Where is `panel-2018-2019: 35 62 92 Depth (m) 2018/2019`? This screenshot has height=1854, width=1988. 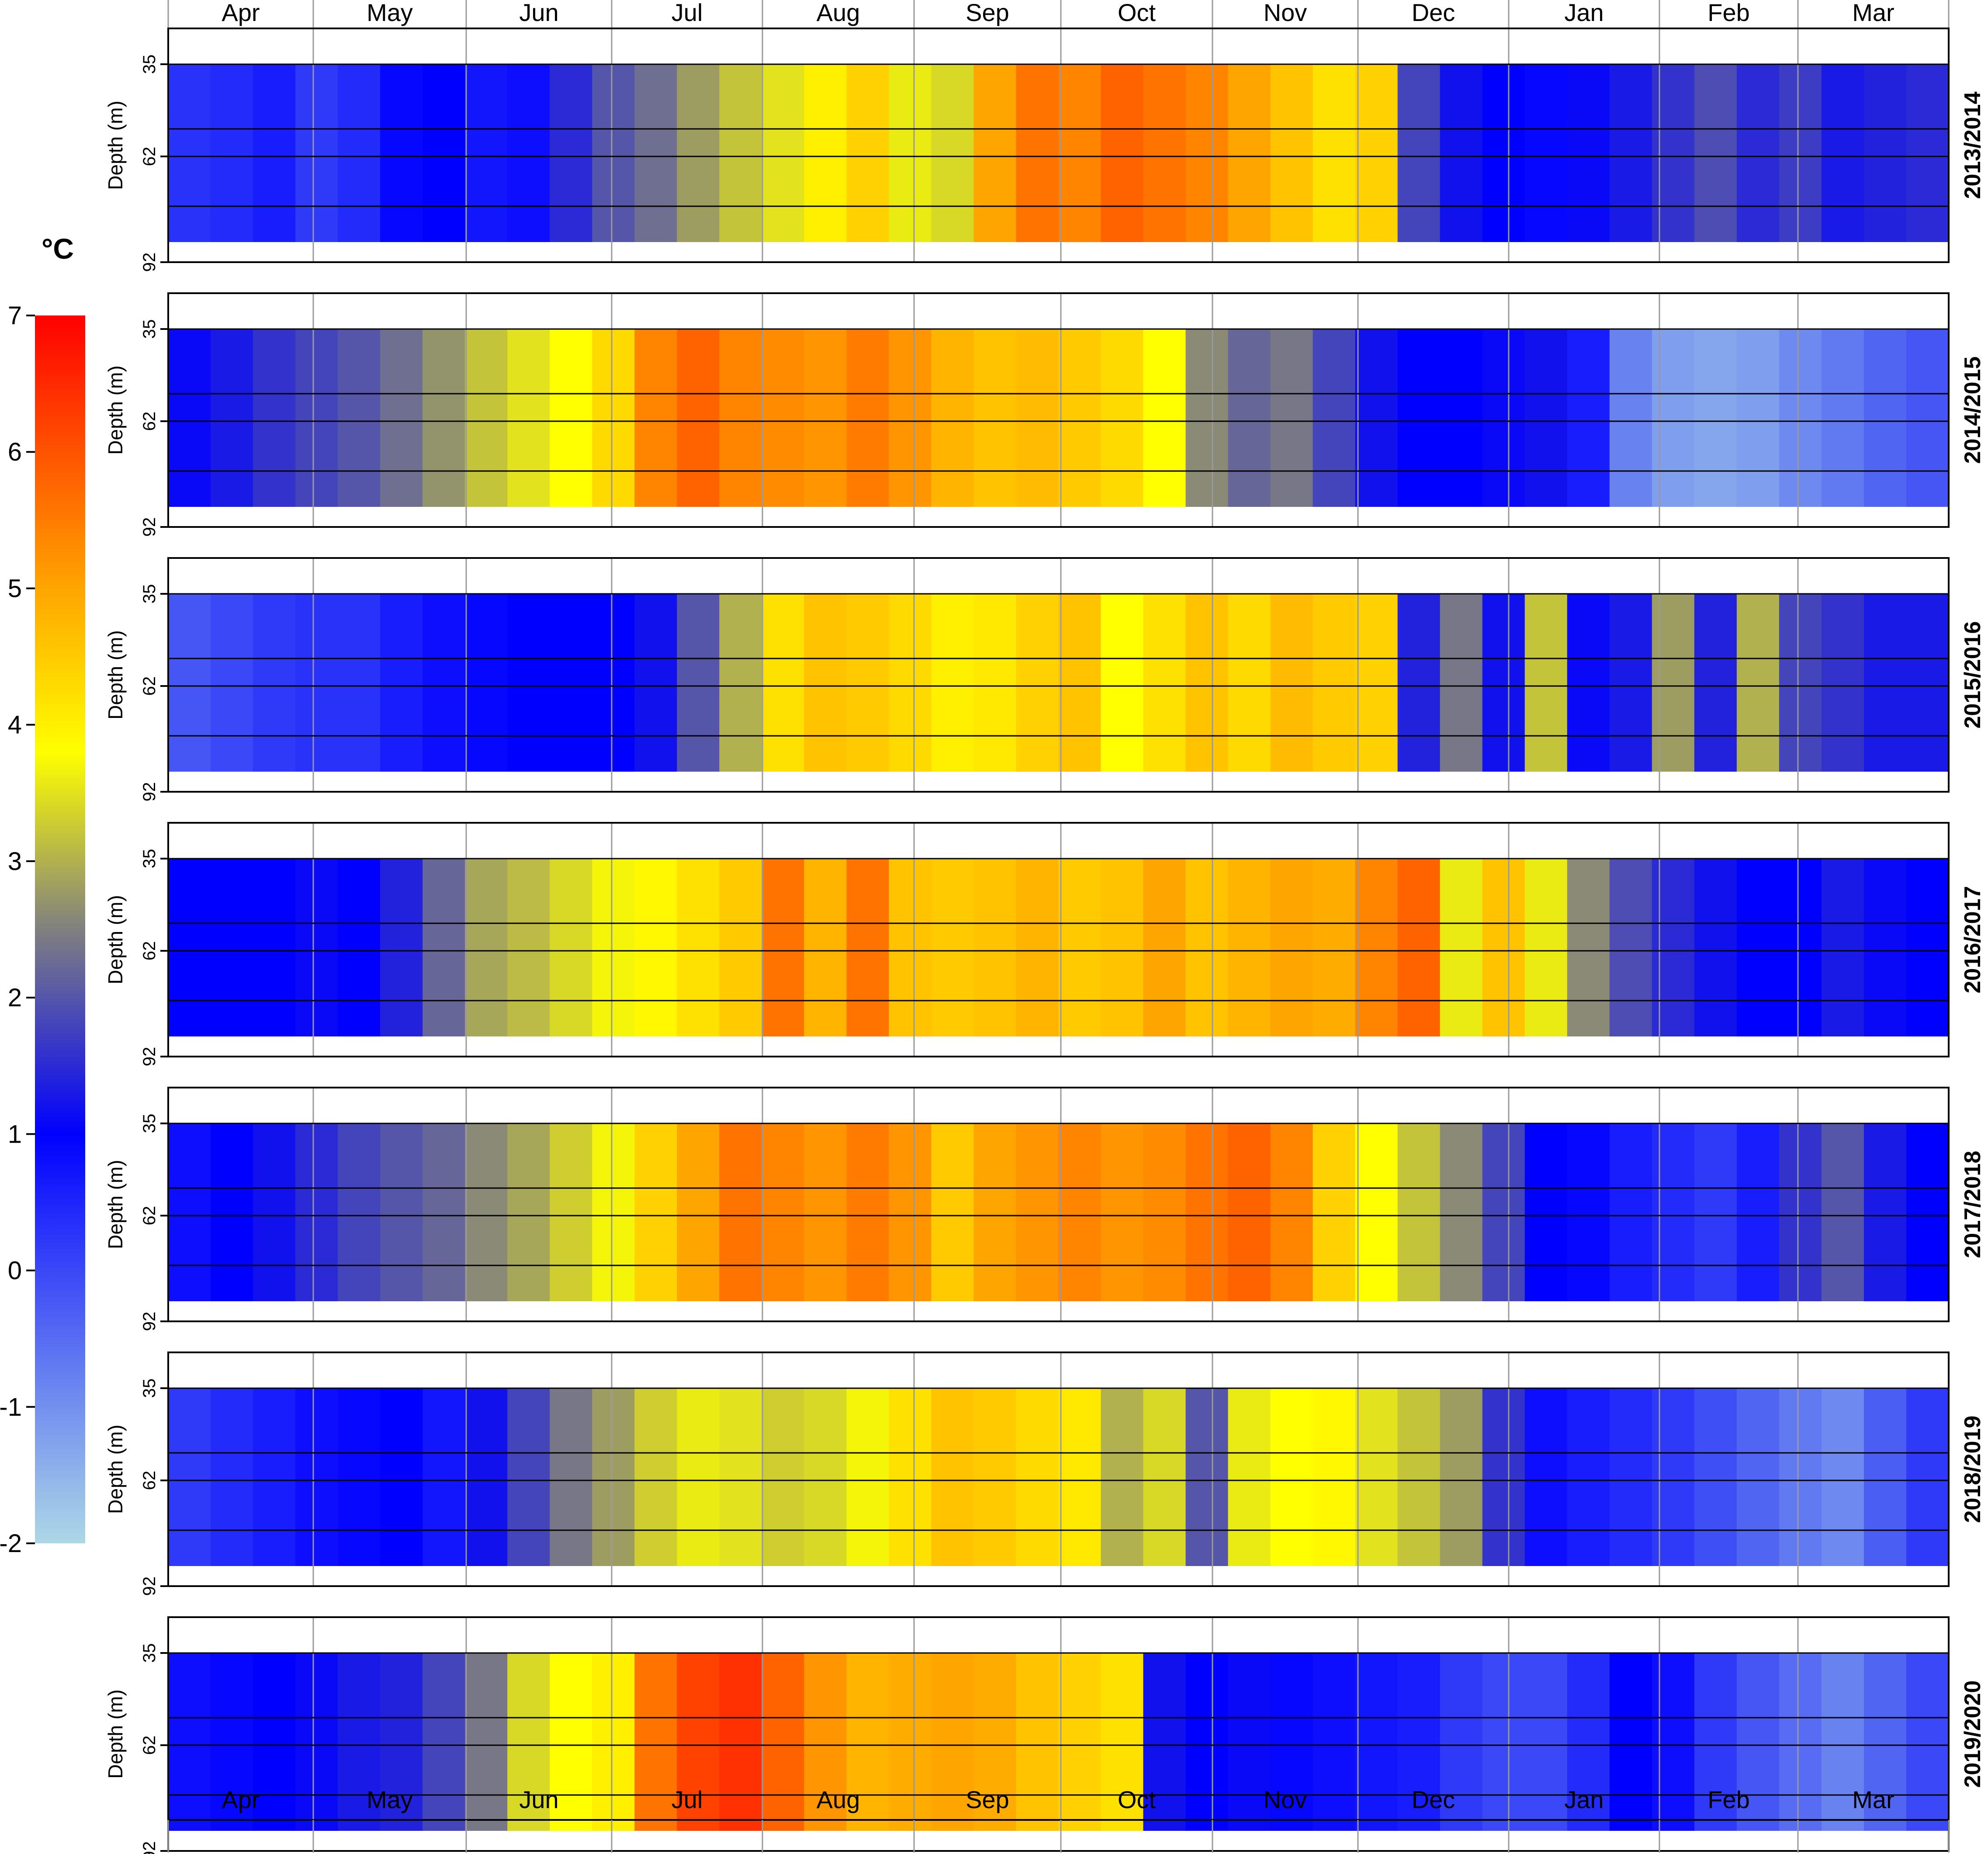
panel-2018-2019: 35 62 92 Depth (m) 2018/2019 is located at coordinates (1044, 1474).